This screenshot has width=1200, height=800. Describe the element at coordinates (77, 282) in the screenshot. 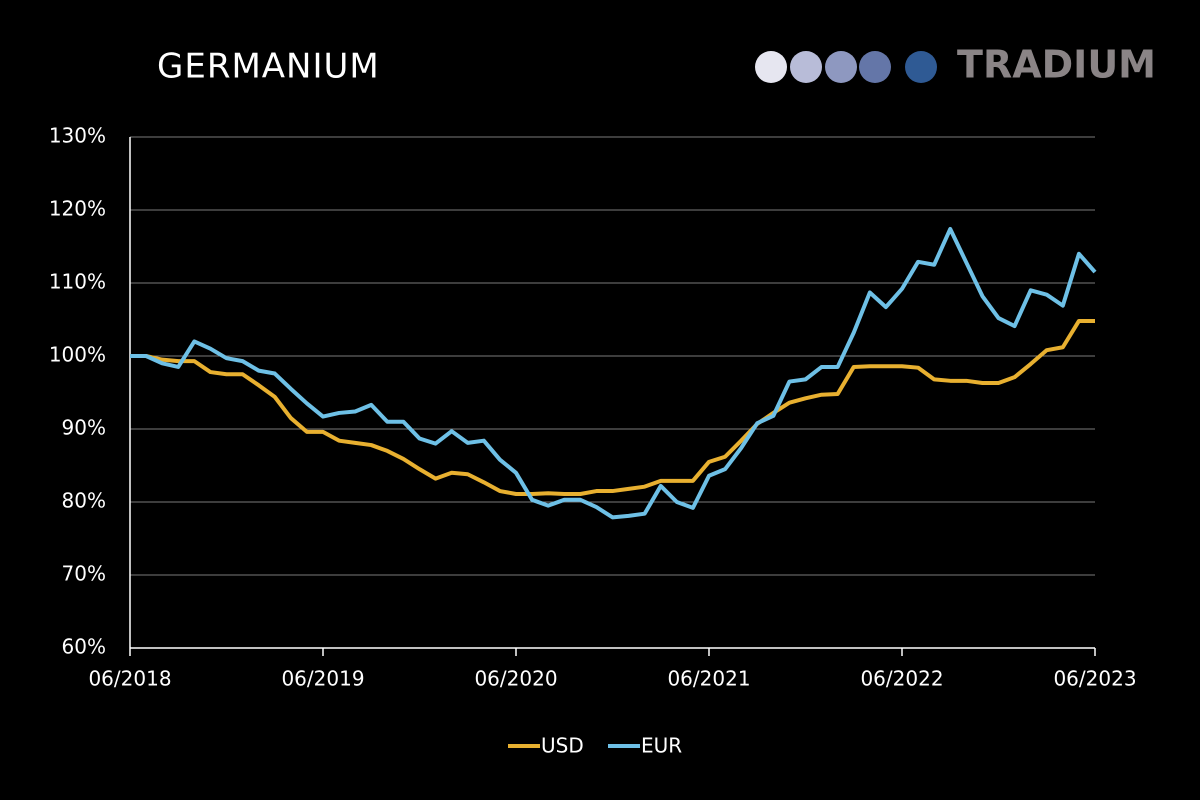

I see `y-tick-label: 110%` at that location.